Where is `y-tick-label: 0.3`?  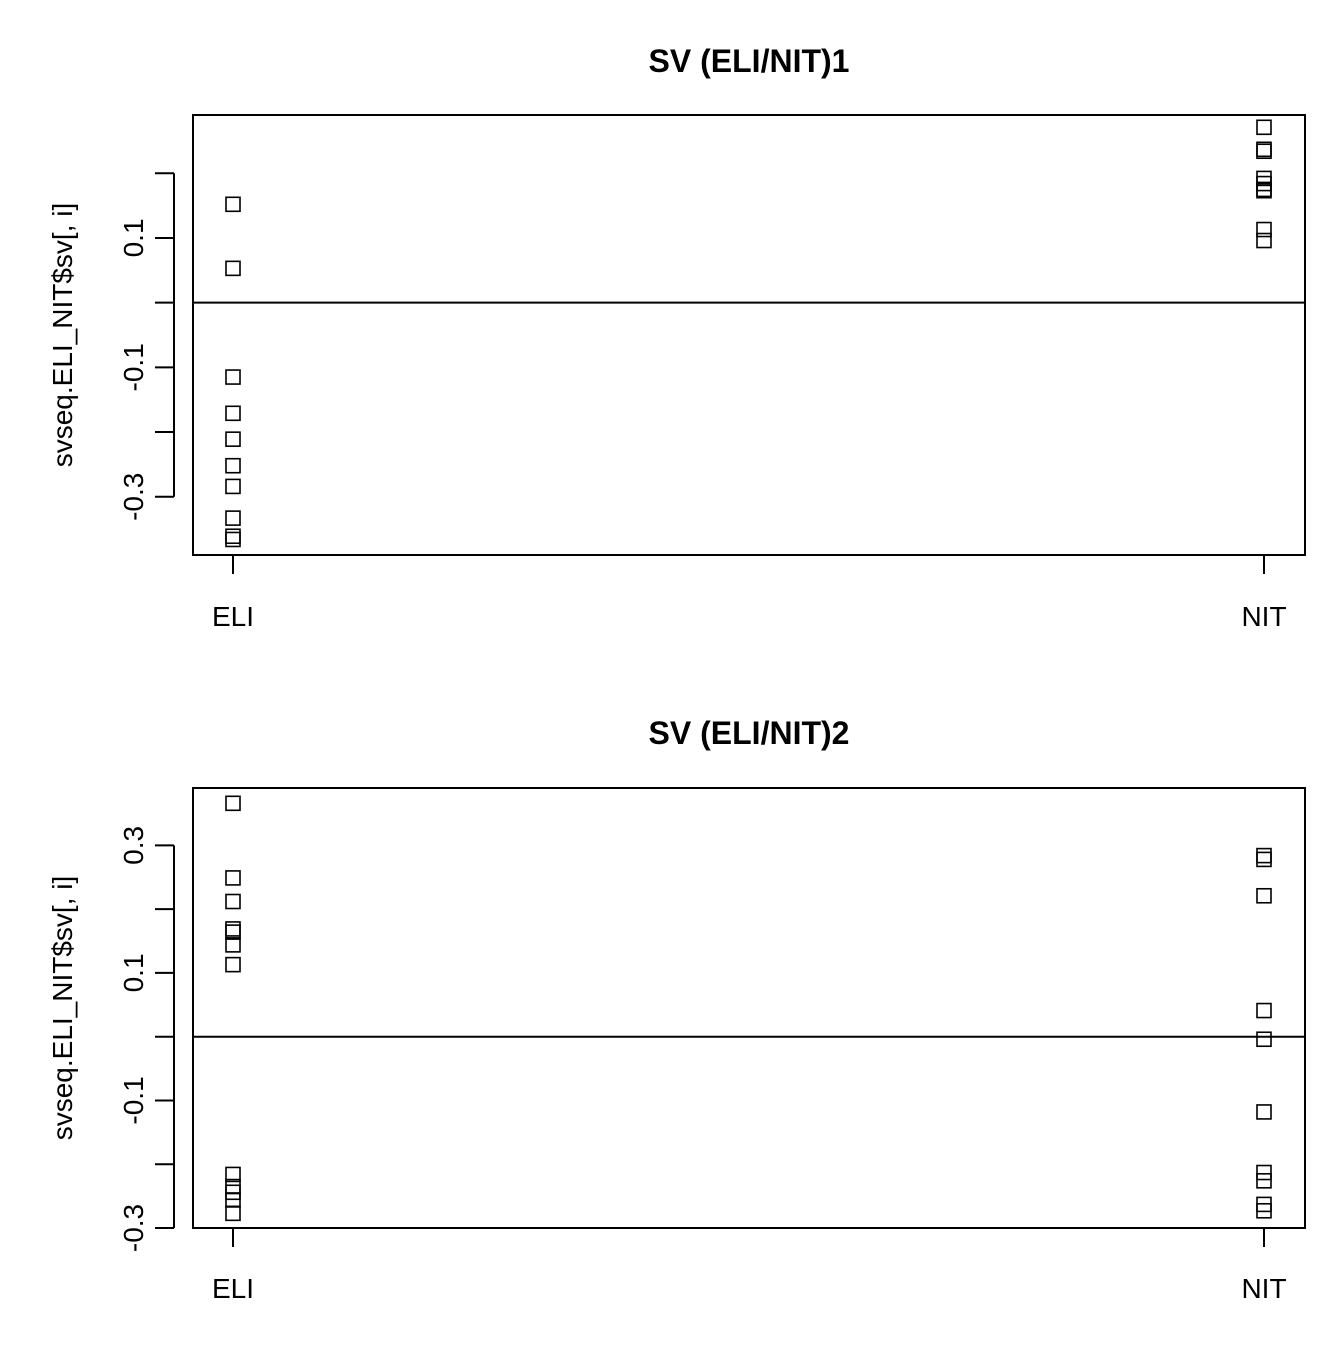 y-tick-label: 0.3 is located at coordinates (133, 845).